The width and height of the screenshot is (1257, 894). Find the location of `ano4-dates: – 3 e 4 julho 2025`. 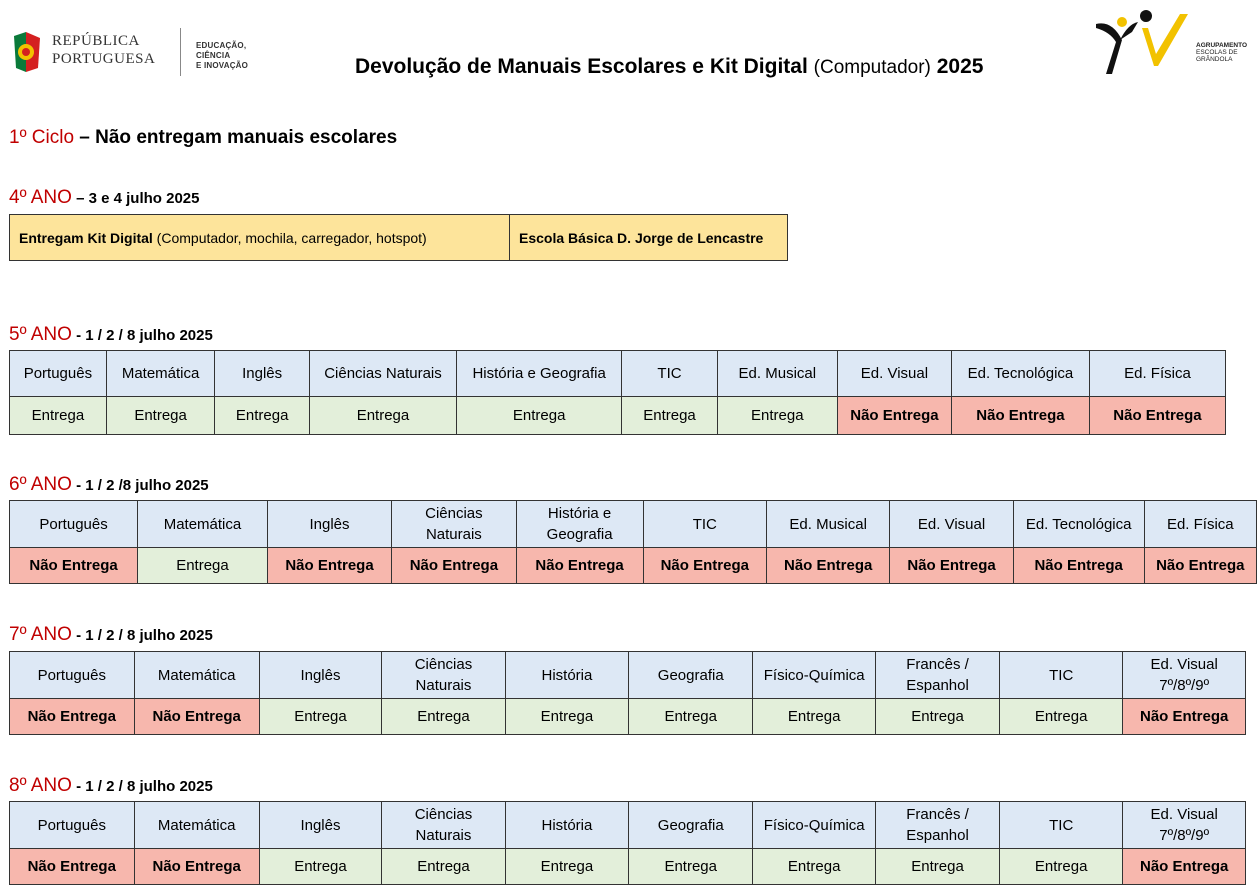

ano4-dates: – 3 e 4 julho 2025 is located at coordinates (135, 198).